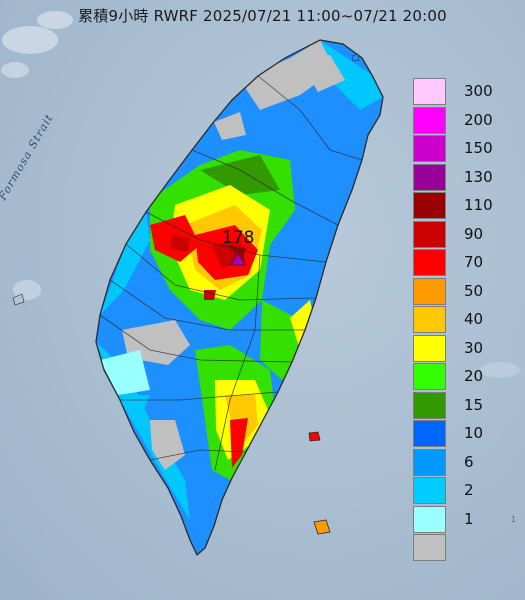 Image resolution: width=525 pixels, height=600 pixels. What do you see at coordinates (478, 176) in the screenshot?
I see `legend-label: 130` at bounding box center [478, 176].